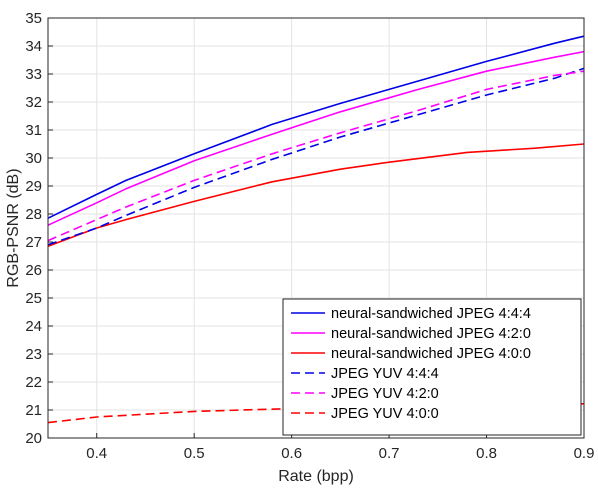 This screenshot has width=598, height=495. Describe the element at coordinates (13, 227) in the screenshot. I see `y-axis-label: RGB-PSNR (dB)` at that location.